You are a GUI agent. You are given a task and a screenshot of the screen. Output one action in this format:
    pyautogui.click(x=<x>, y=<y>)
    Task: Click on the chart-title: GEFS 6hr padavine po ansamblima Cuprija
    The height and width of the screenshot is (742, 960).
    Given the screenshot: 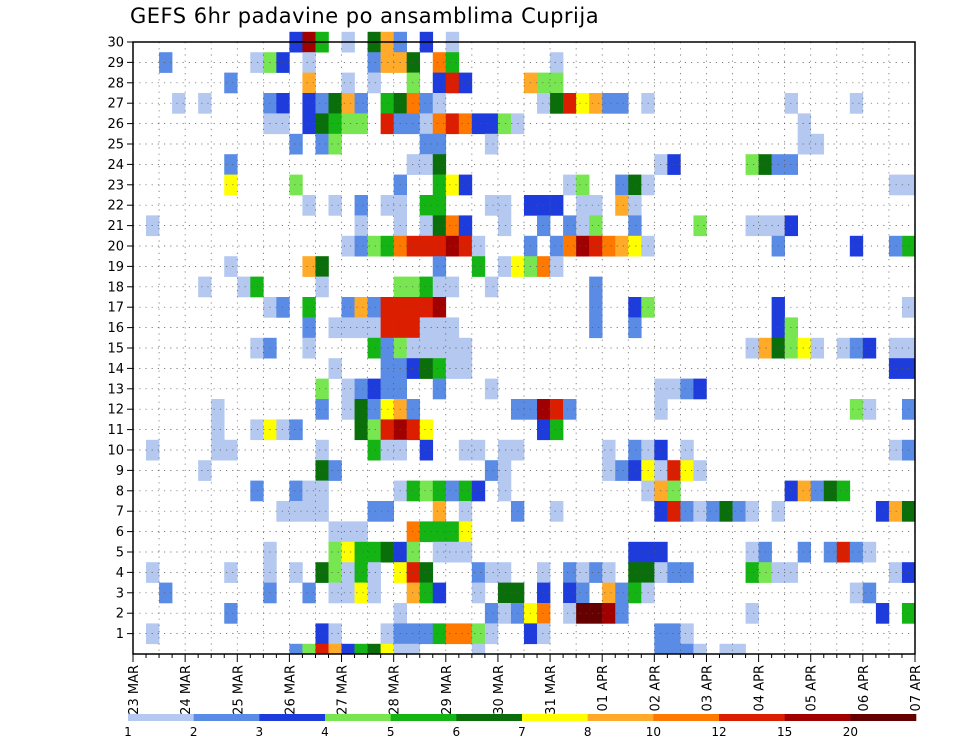 What is the action you would take?
    pyautogui.click(x=365, y=16)
    